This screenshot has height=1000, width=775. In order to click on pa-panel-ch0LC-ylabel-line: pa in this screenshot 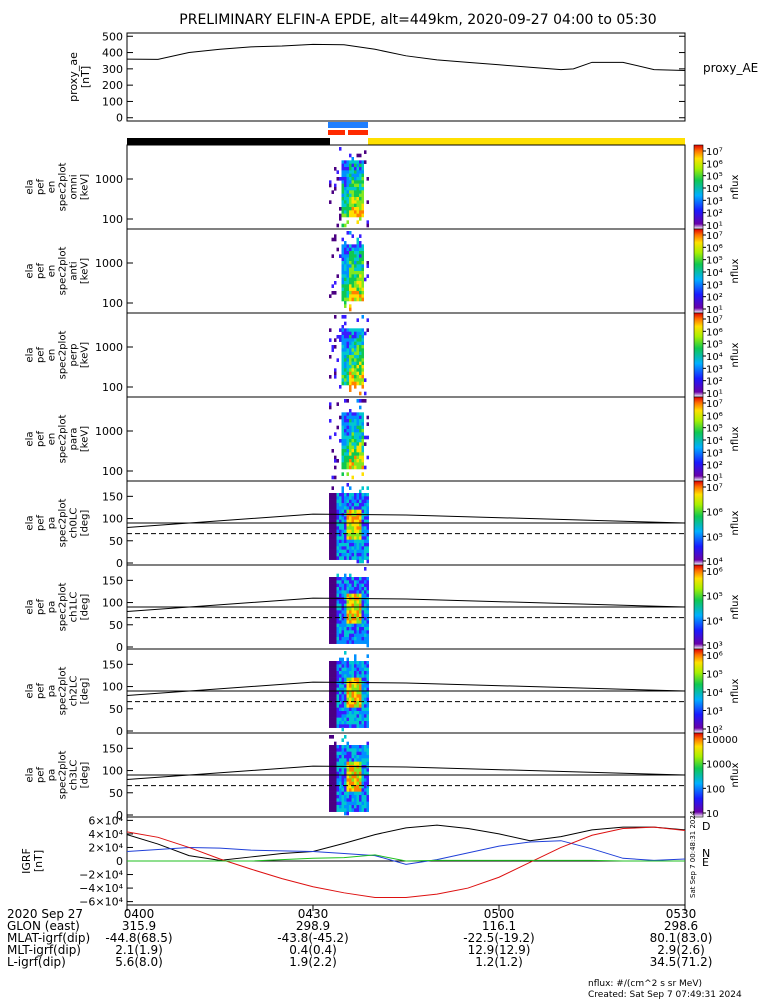, I will do `click(52, 523)`.